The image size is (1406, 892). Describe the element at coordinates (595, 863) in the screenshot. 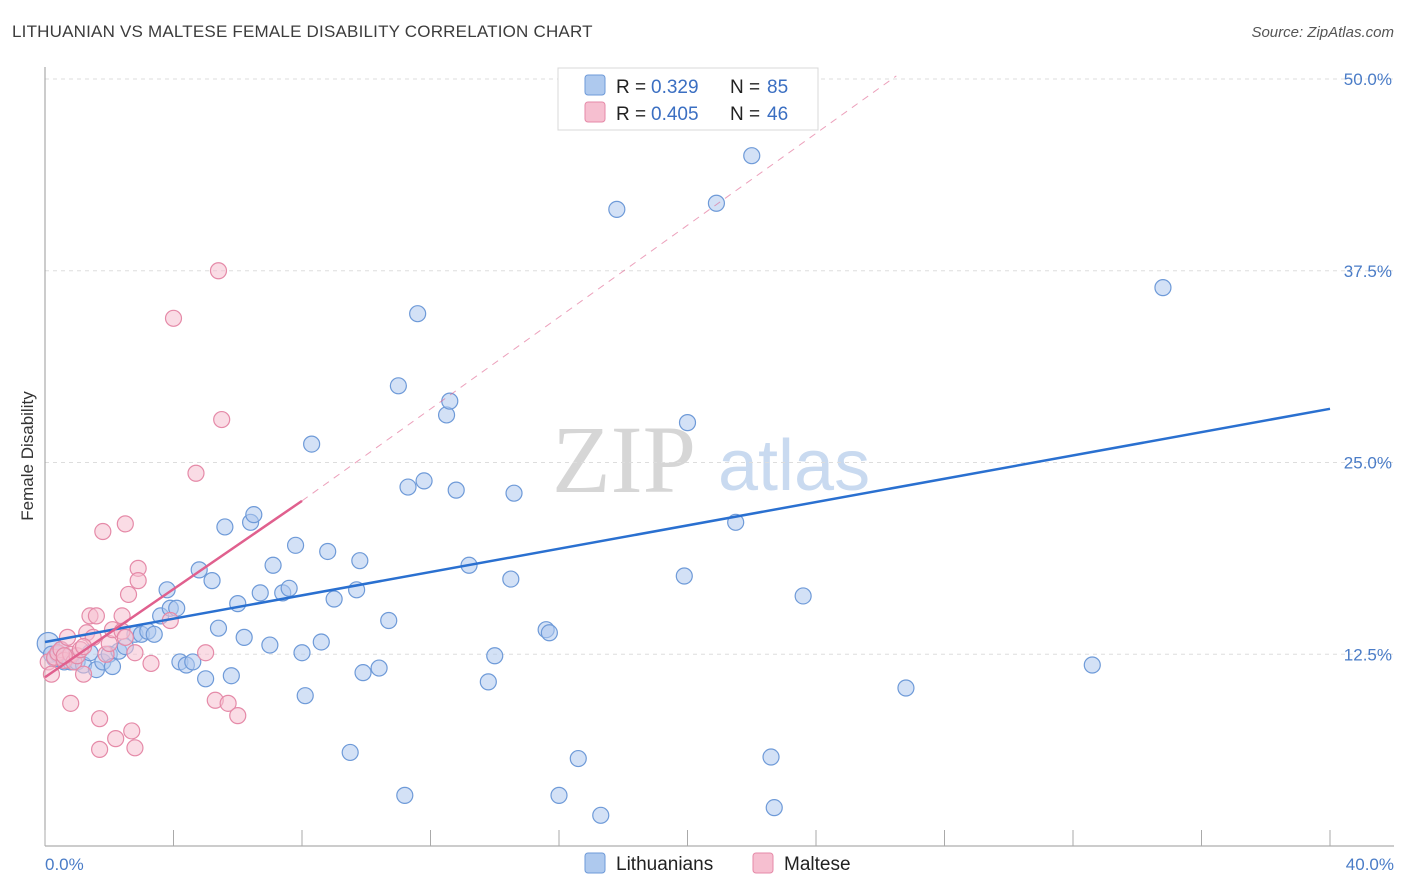

I see `legend-swatch-lithuanians` at that location.